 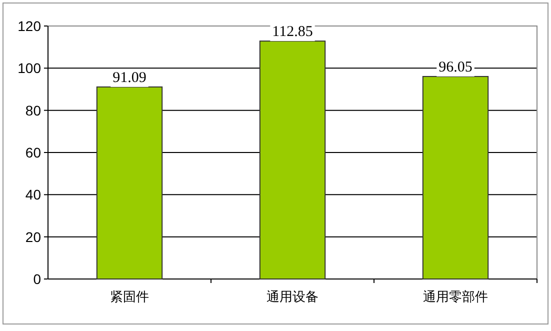 I want to click on y-tick-label: 100, so click(x=30, y=68).